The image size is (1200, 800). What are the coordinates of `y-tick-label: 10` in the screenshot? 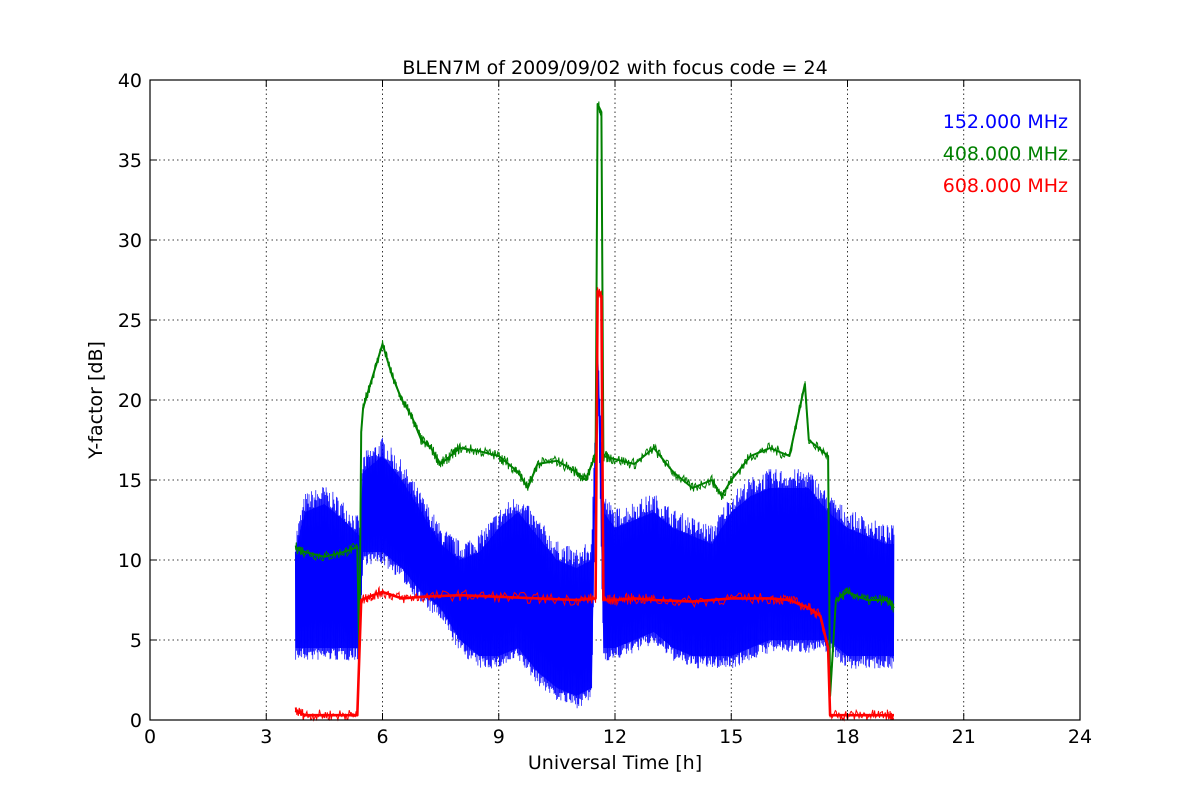 It's located at (130, 561).